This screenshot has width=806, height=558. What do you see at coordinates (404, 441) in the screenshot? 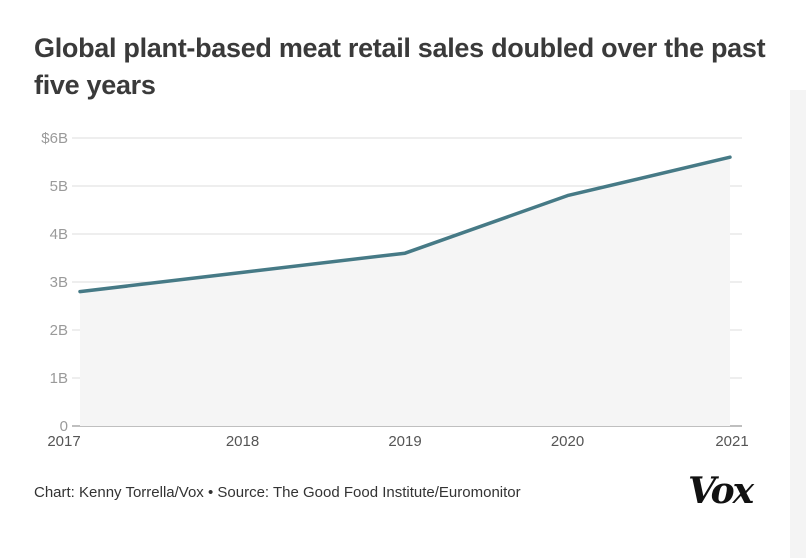
I see `x-tick-label: 2019` at bounding box center [404, 441].